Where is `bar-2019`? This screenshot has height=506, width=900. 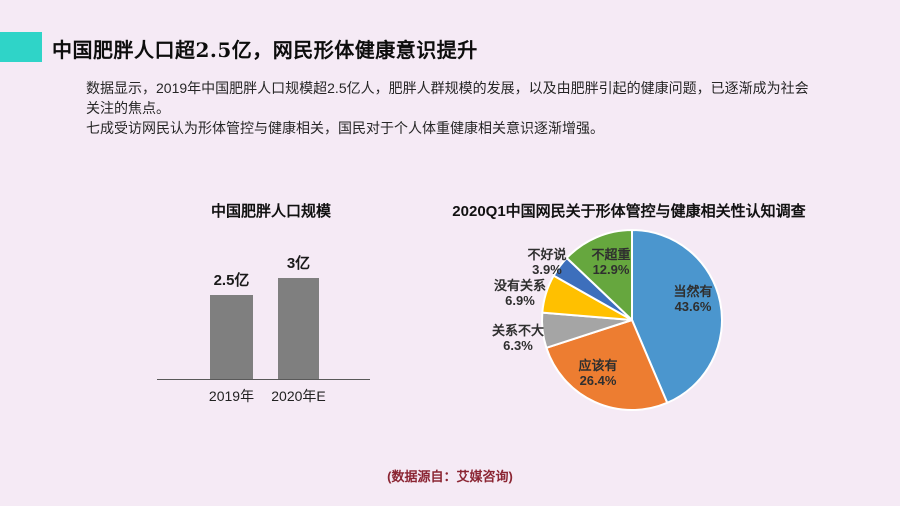
bar-2019 is located at coordinates (231, 337).